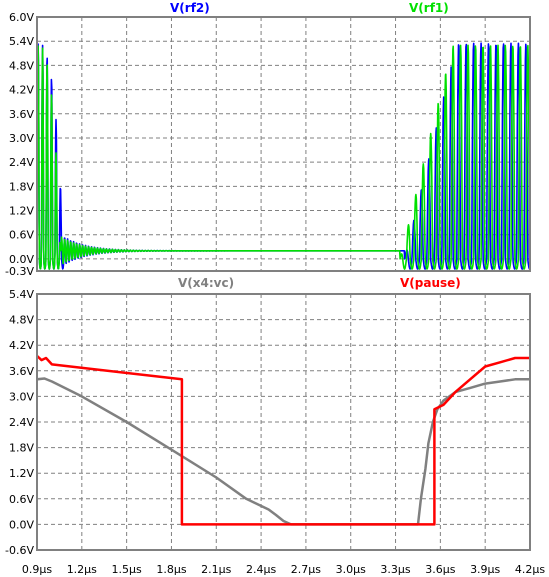  I want to click on legend-v-rf1: V(rf1), so click(429, 8).